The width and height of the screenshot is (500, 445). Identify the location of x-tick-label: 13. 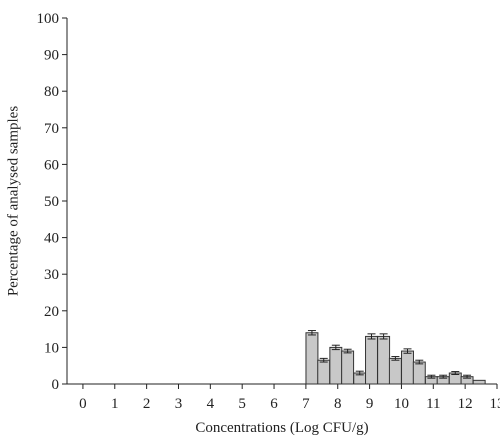
(495, 404).